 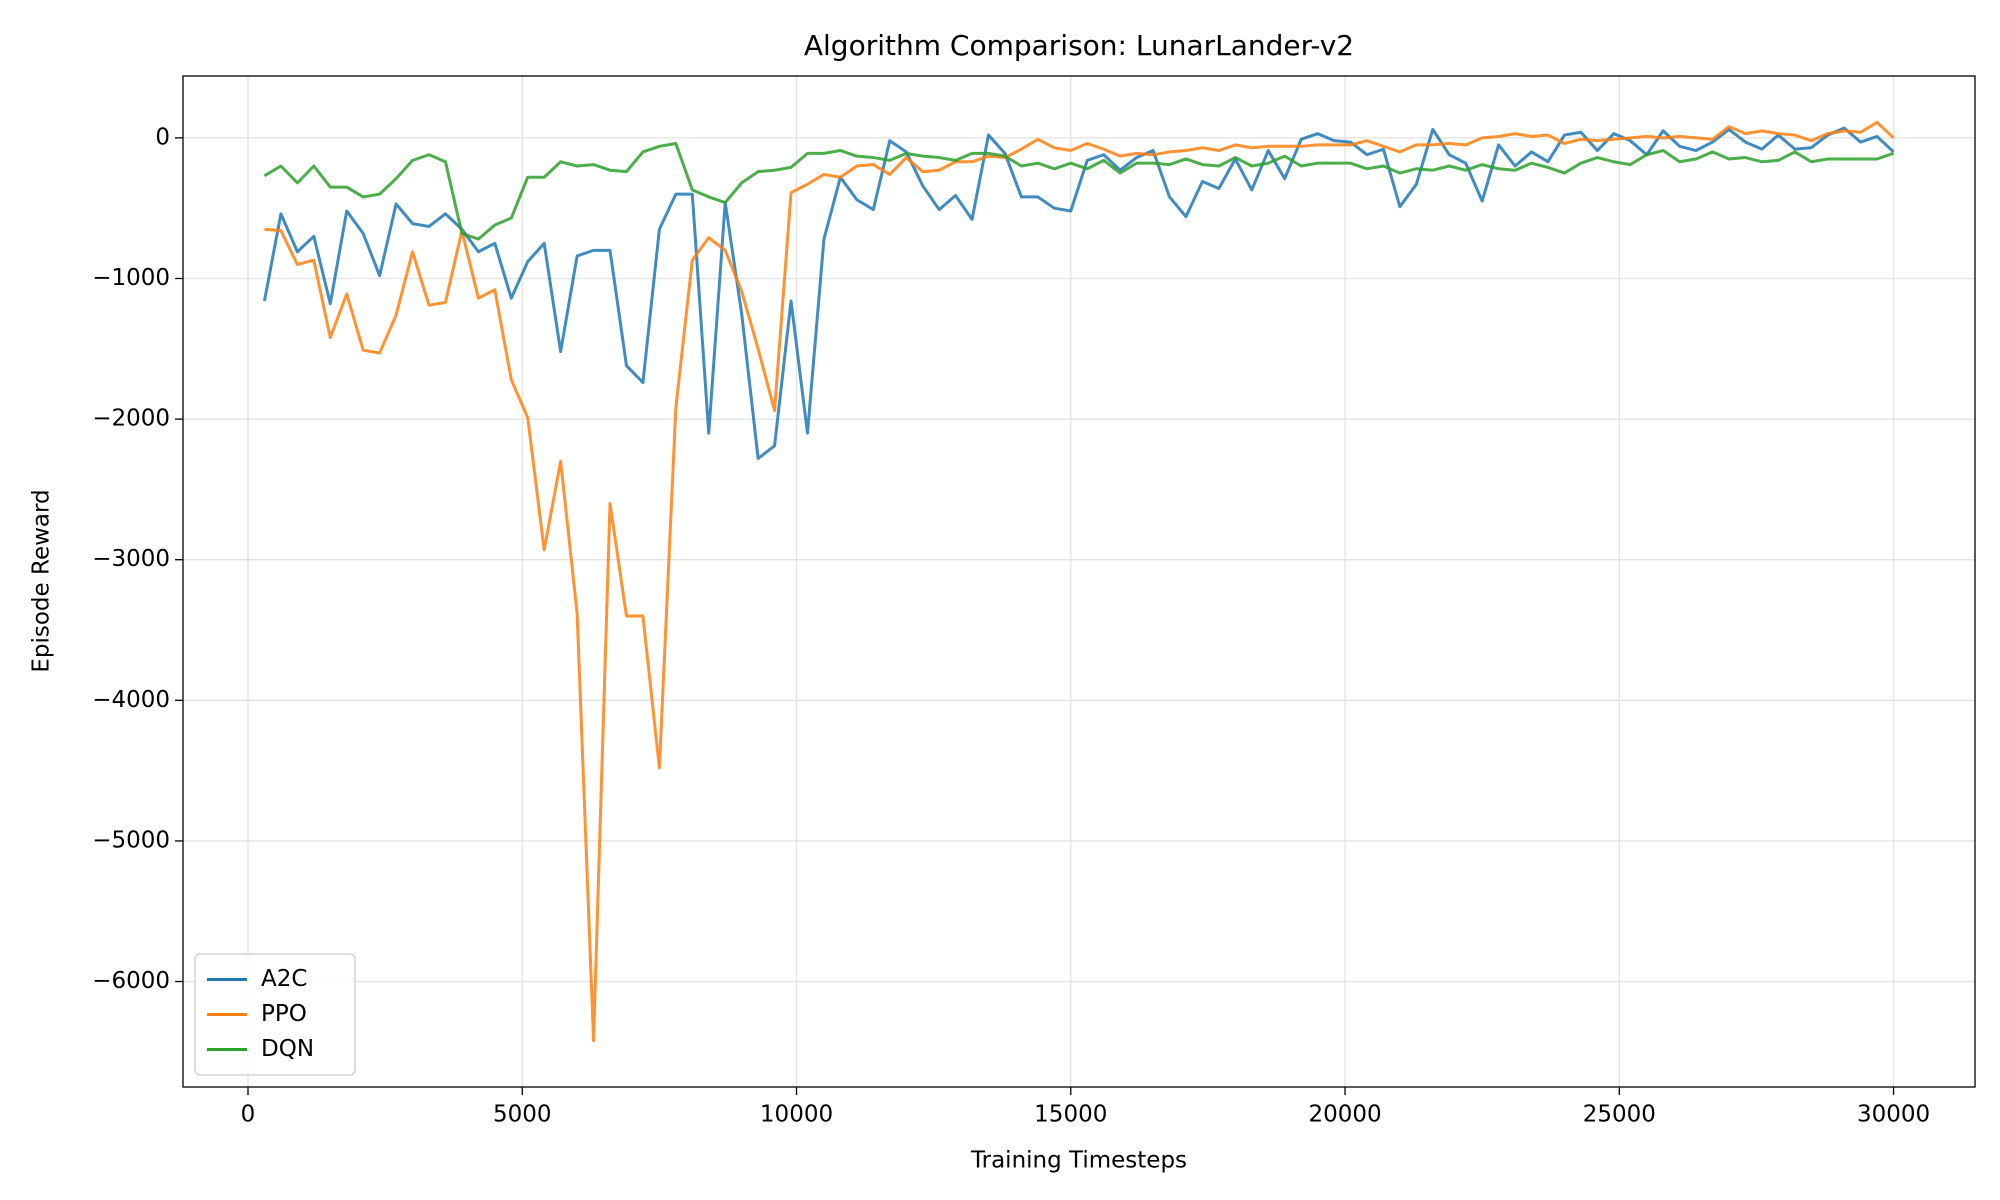 What do you see at coordinates (1893, 1115) in the screenshot?
I see `x-tick-label: 30000` at bounding box center [1893, 1115].